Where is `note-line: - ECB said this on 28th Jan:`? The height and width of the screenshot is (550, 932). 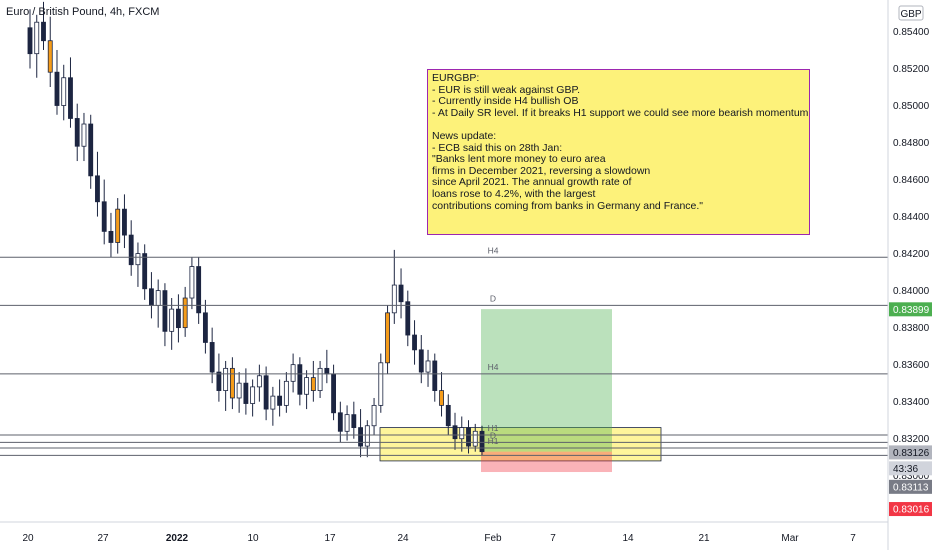 note-line: - ECB said this on 28th Jan: is located at coordinates (497, 147).